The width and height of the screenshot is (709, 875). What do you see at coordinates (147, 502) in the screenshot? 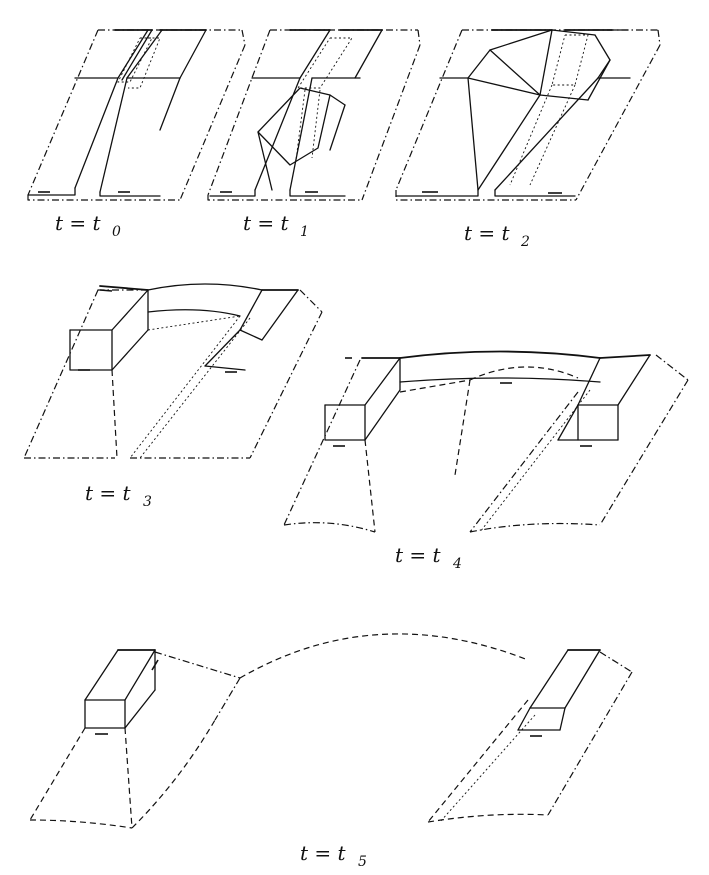
I see `label-sub: 3` at bounding box center [147, 502].